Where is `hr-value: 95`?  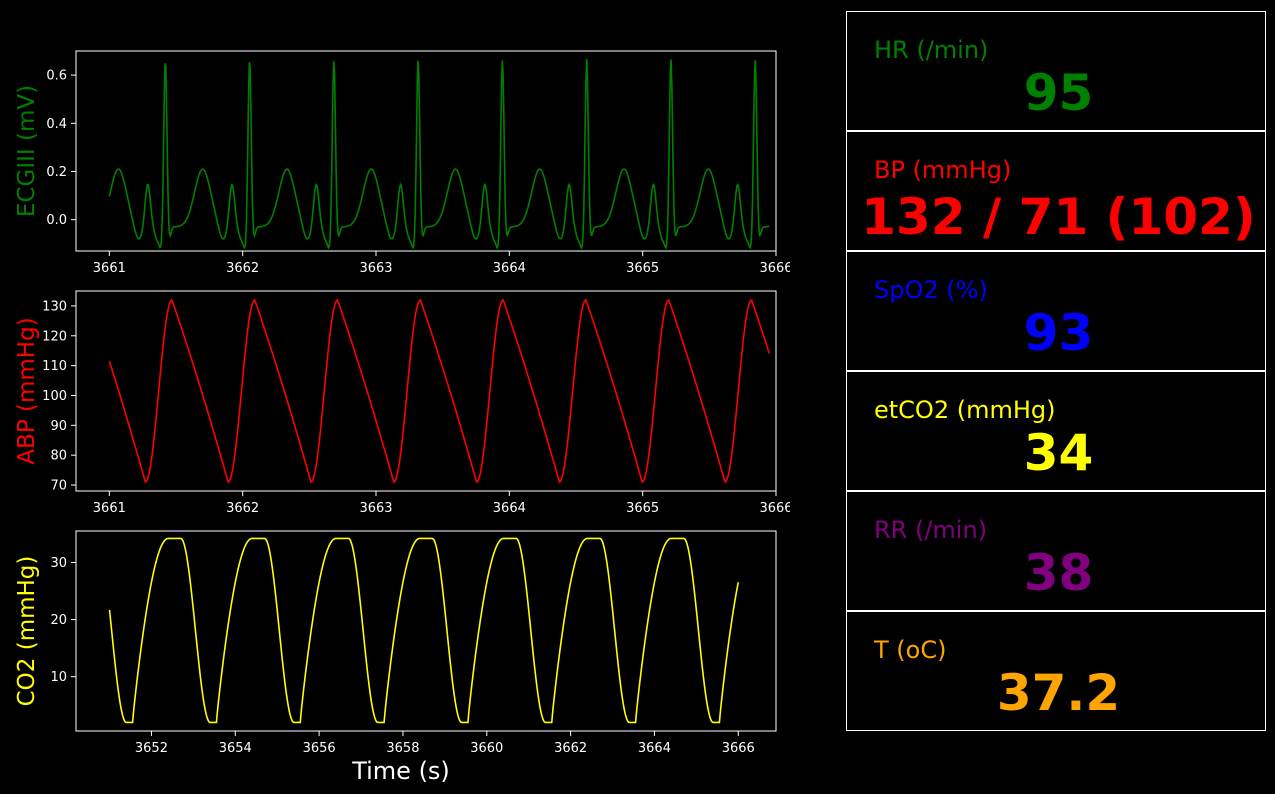
hr-value: 95 is located at coordinates (1058, 93).